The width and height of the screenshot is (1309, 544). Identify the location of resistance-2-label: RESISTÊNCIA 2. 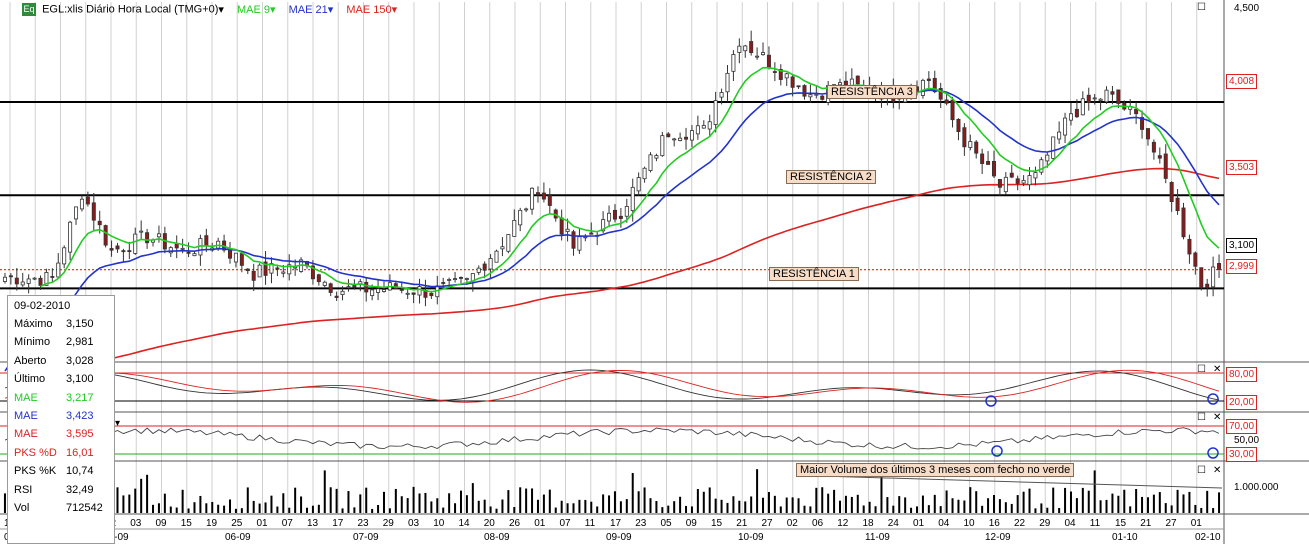
(831, 177).